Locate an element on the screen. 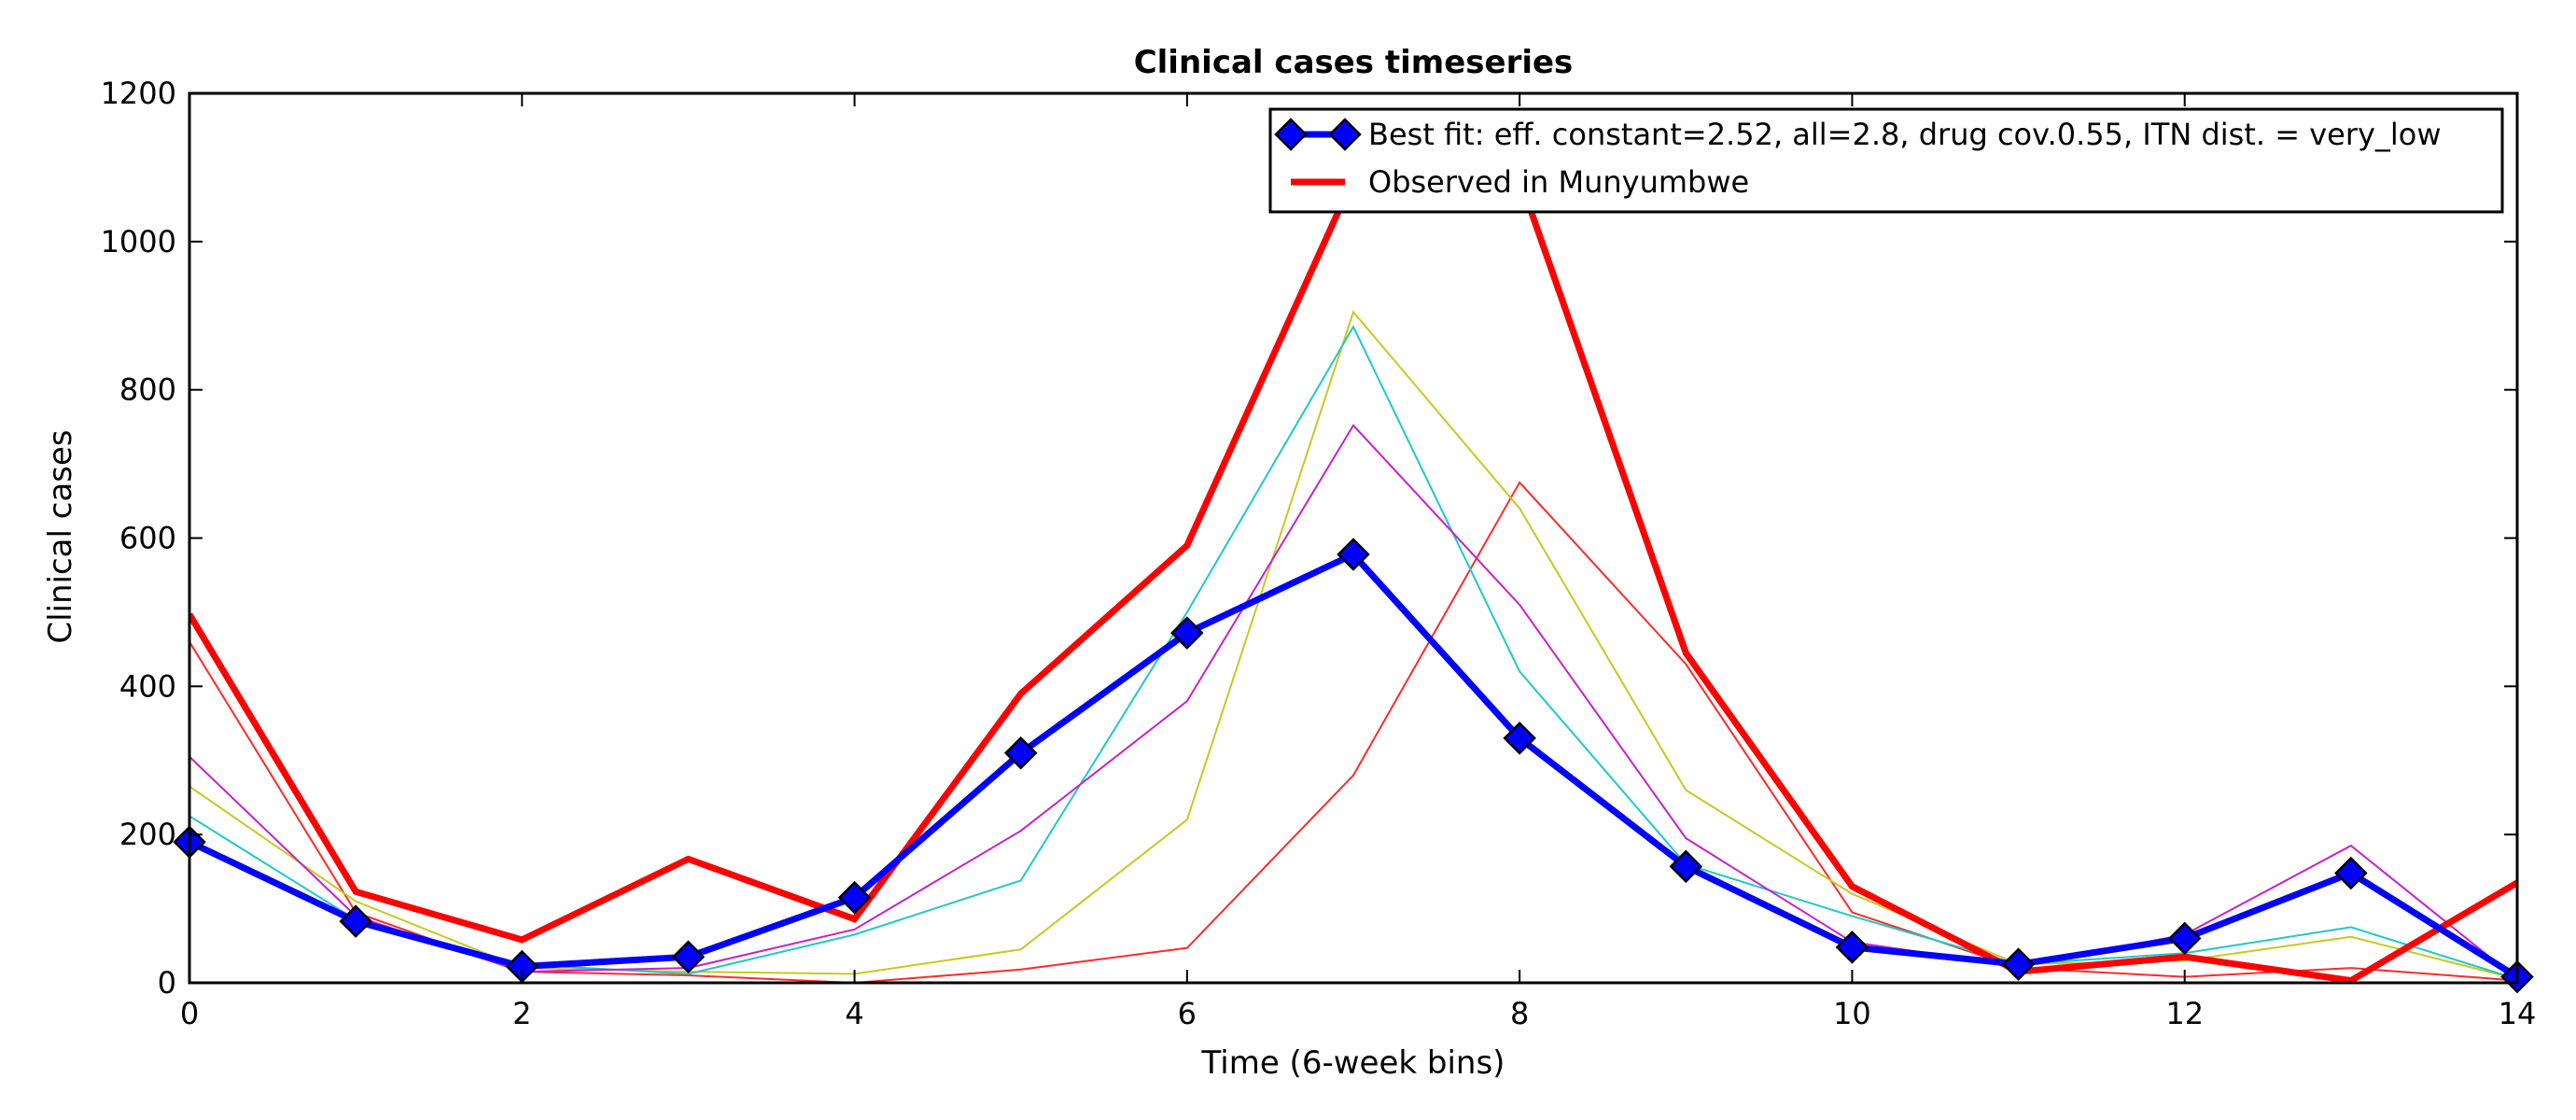 This screenshot has height=1120, width=2576. y-axis-label: Clinical cases is located at coordinates (60, 536).